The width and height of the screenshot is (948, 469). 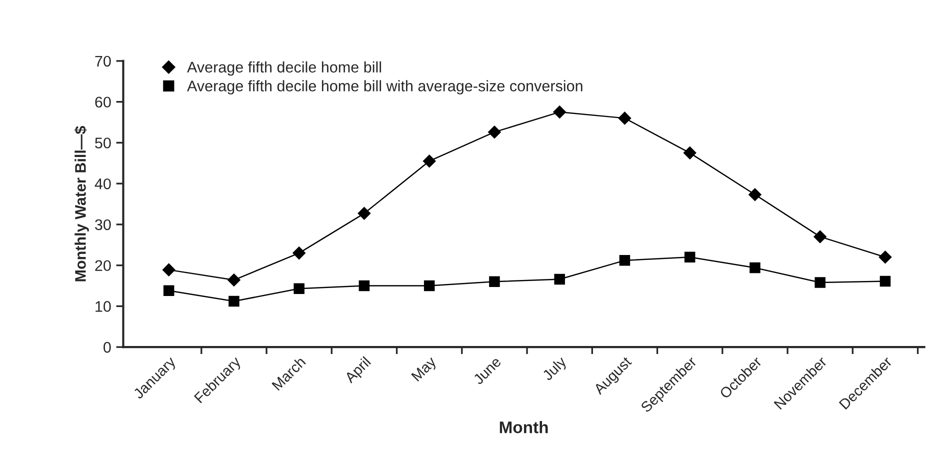 I want to click on x-tick-label: May, so click(x=425, y=370).